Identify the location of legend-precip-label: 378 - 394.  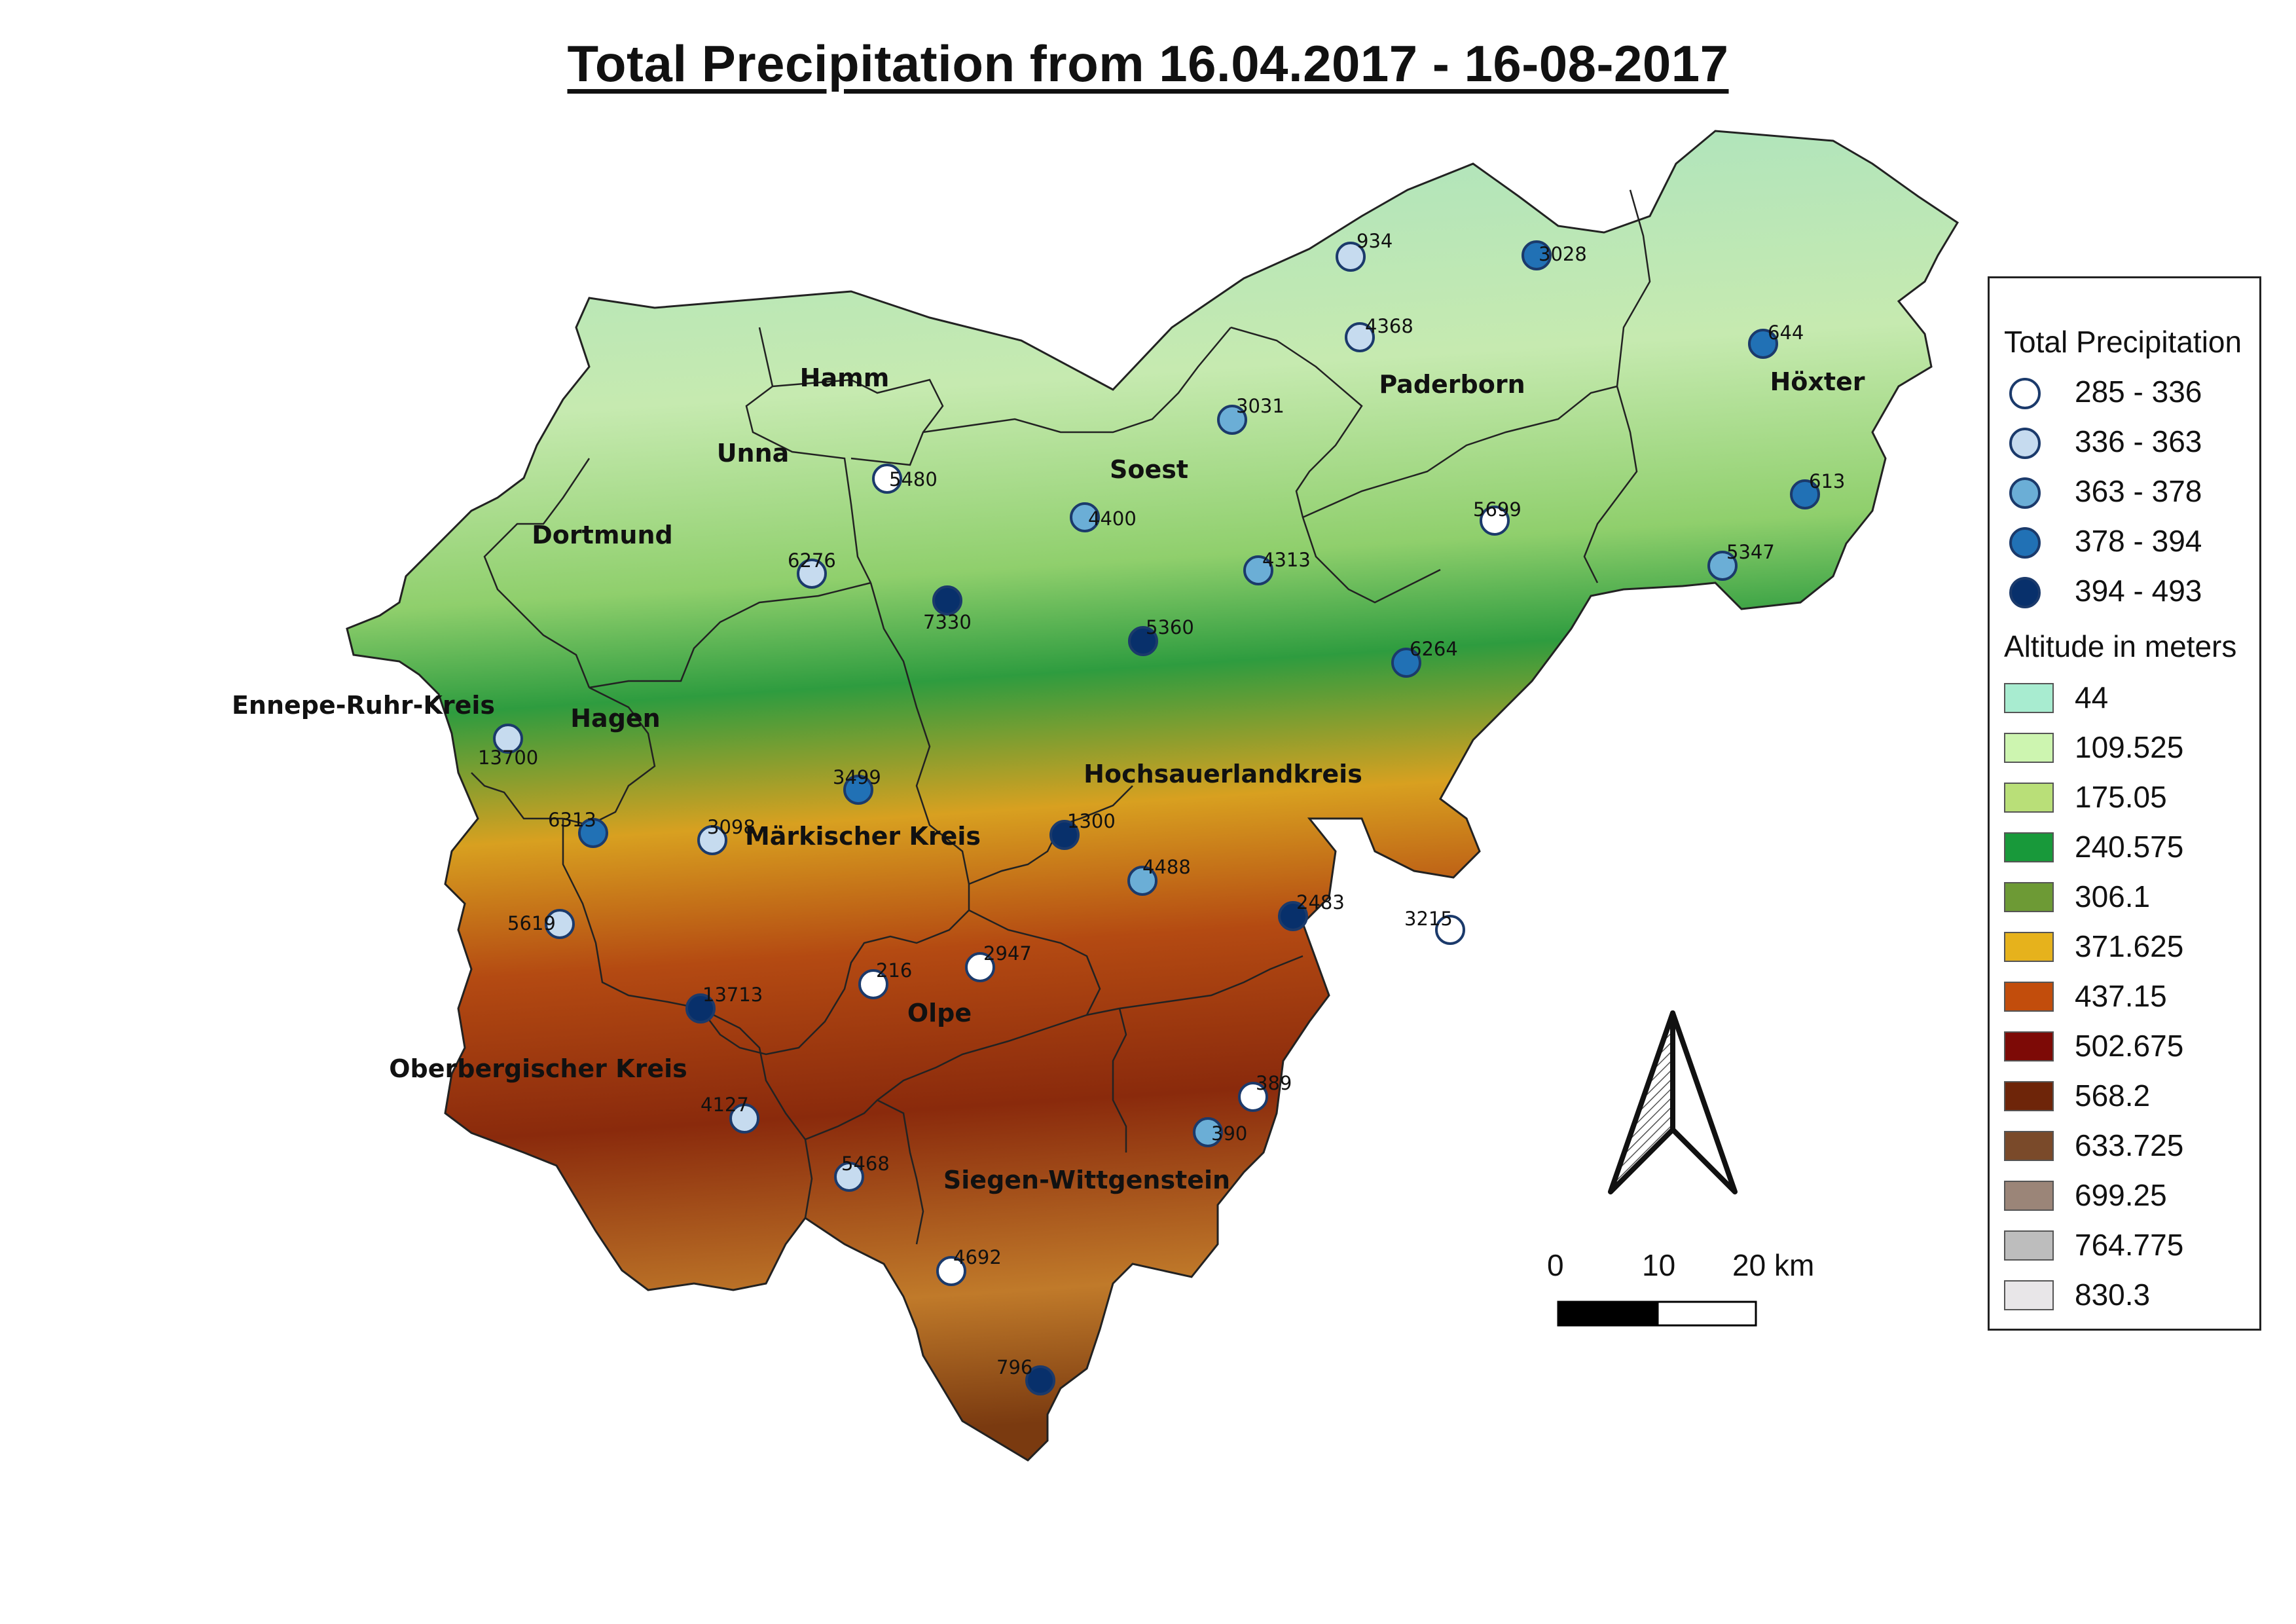
(2138, 541).